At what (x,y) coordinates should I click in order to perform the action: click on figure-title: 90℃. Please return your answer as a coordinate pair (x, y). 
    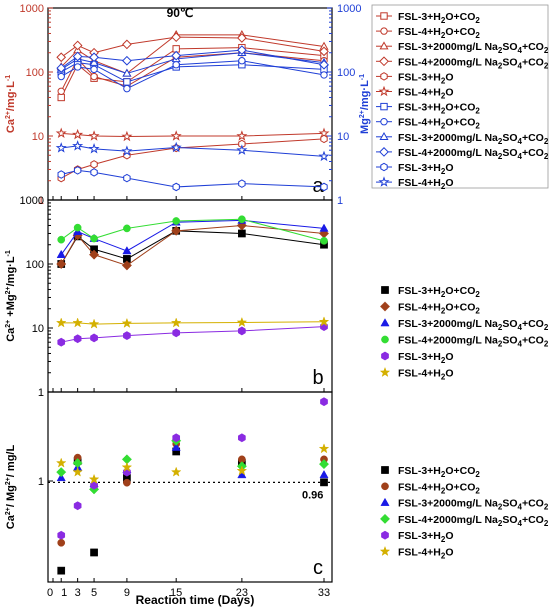
    Looking at the image, I should click on (180, 13).